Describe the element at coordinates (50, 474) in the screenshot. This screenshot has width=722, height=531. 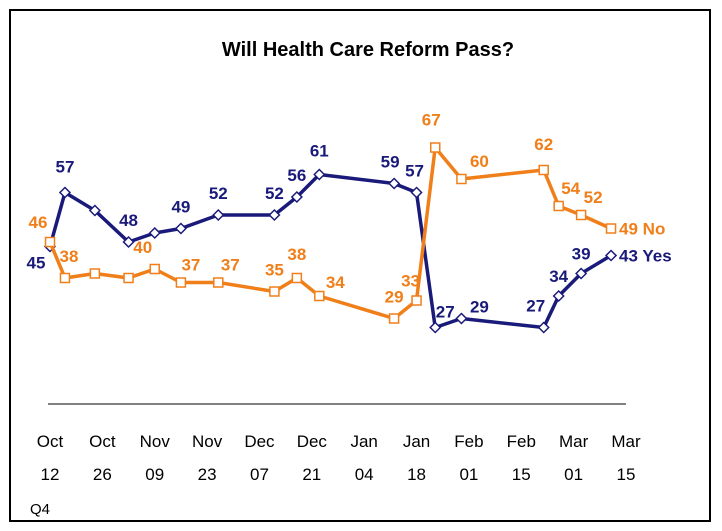
I see `x-tick-day: 12` at that location.